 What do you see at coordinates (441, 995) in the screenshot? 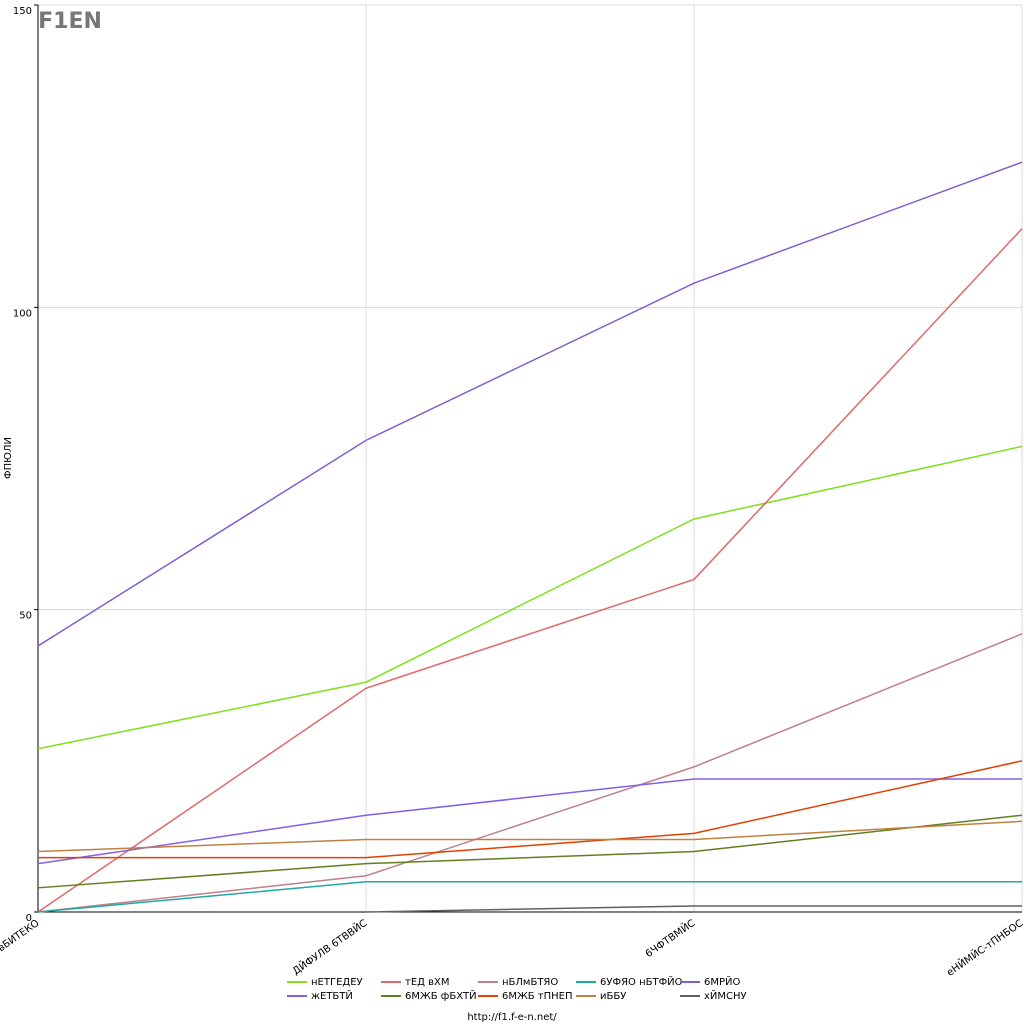
I see `legend-label: 6МЖБ фБХТЙ` at bounding box center [441, 995].